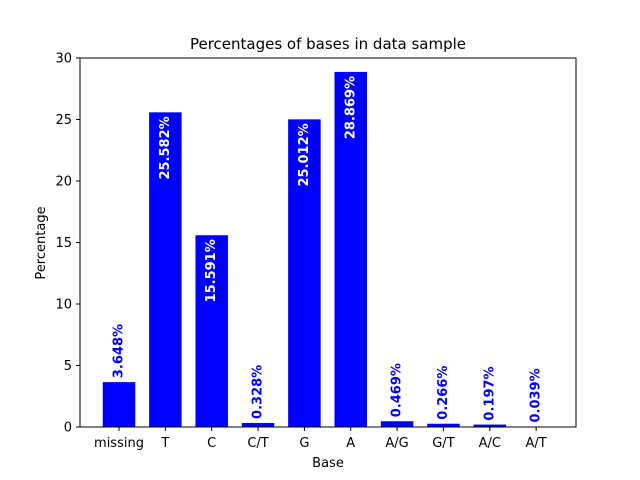 Image resolution: width=640 pixels, height=480 pixels. Describe the element at coordinates (41, 242) in the screenshot. I see `y-axis-label: Percentage` at that location.